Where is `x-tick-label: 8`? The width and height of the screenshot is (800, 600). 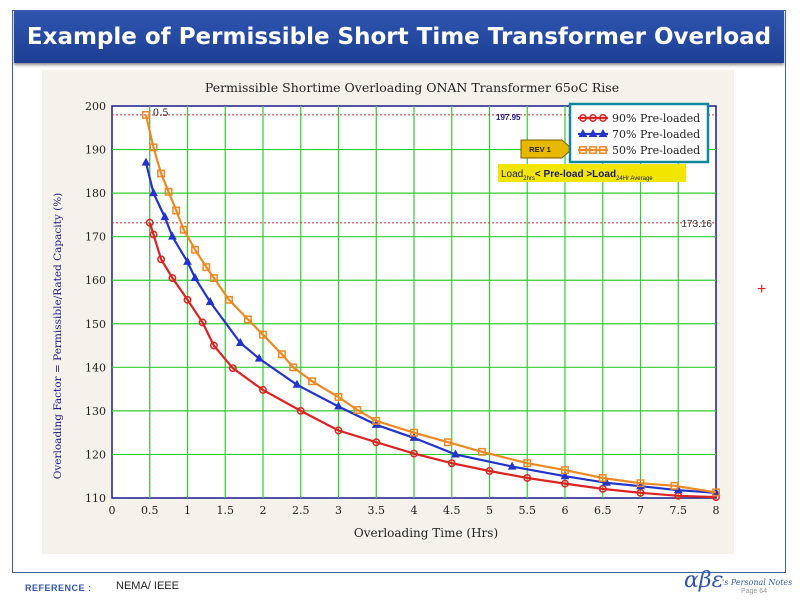 x-tick-label: 8 is located at coordinates (716, 510).